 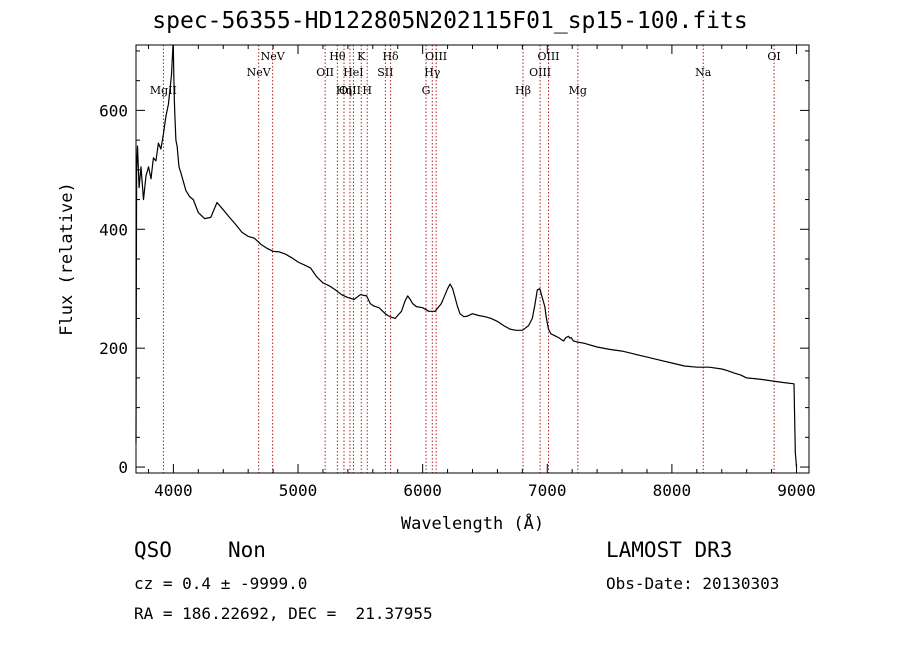 I want to click on emission-line-label: Hθ, so click(x=337, y=56).